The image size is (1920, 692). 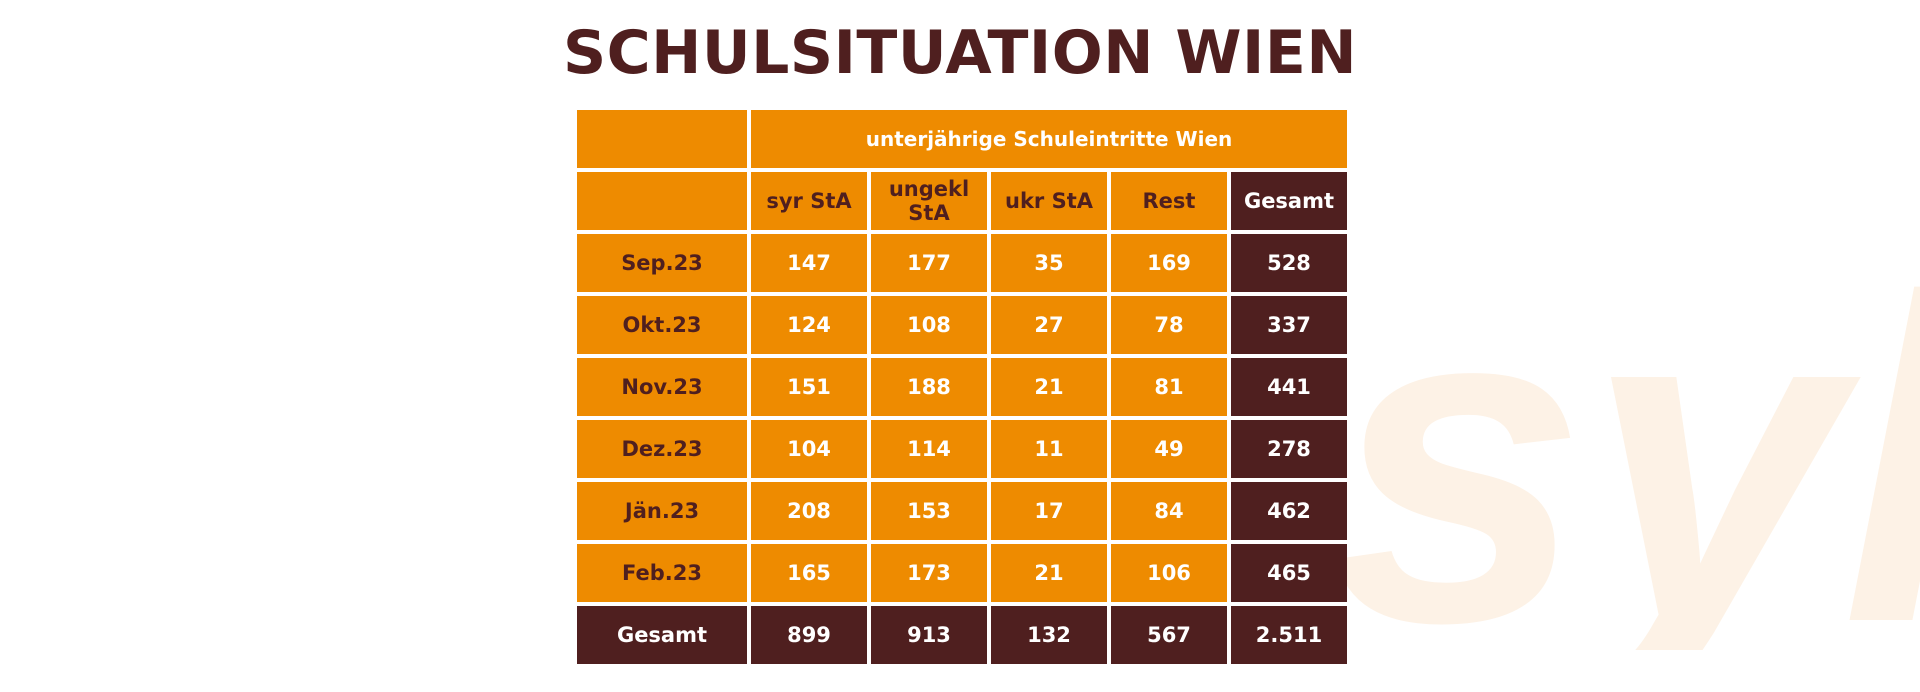 What do you see at coordinates (662, 387) in the screenshot?
I see `row-label: Nov.23` at bounding box center [662, 387].